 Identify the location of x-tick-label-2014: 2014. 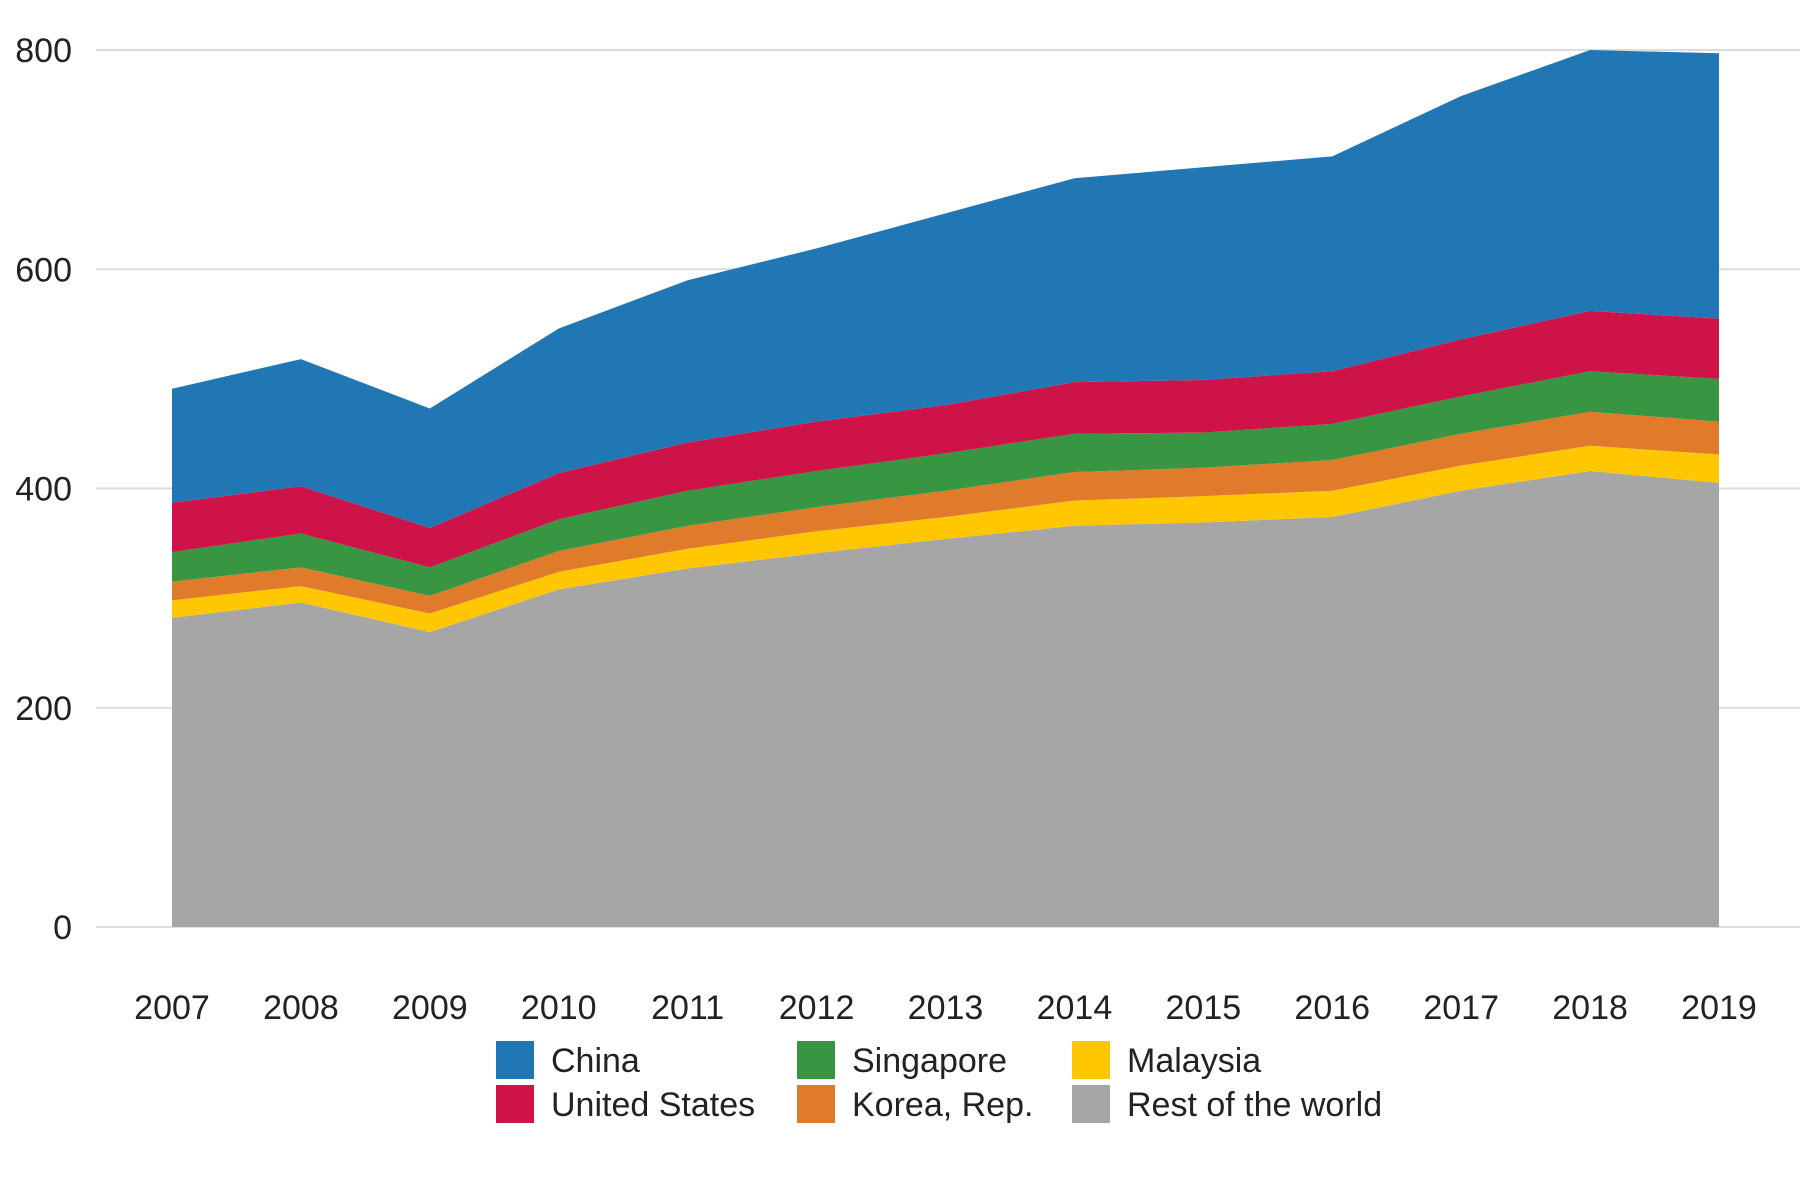
(1075, 1008).